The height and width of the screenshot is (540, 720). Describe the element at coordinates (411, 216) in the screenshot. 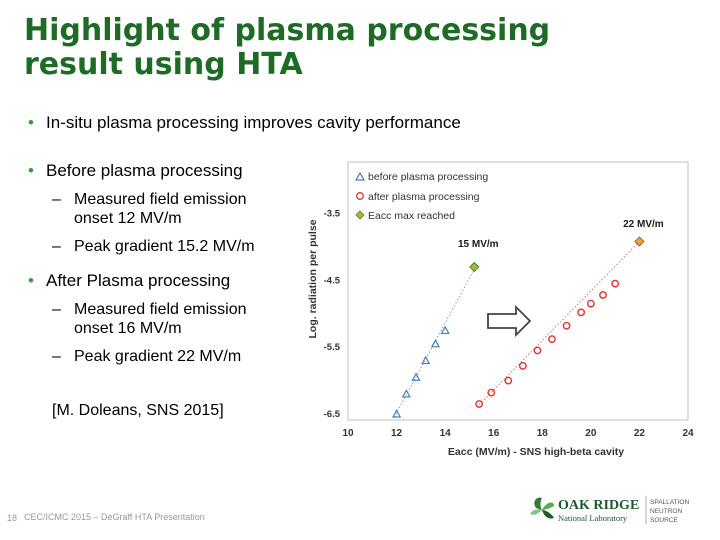

I see `legend-label-max: Eacc max reached` at that location.